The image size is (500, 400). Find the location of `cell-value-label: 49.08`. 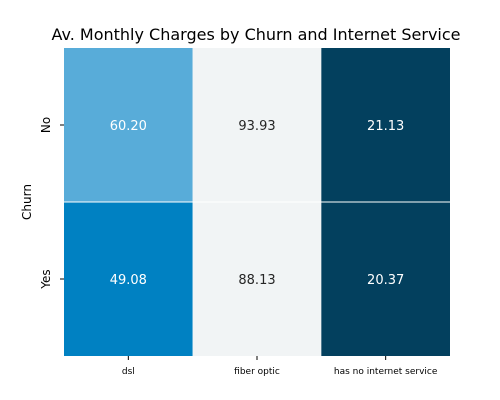

cell-value-label: 49.08 is located at coordinates (128, 280).